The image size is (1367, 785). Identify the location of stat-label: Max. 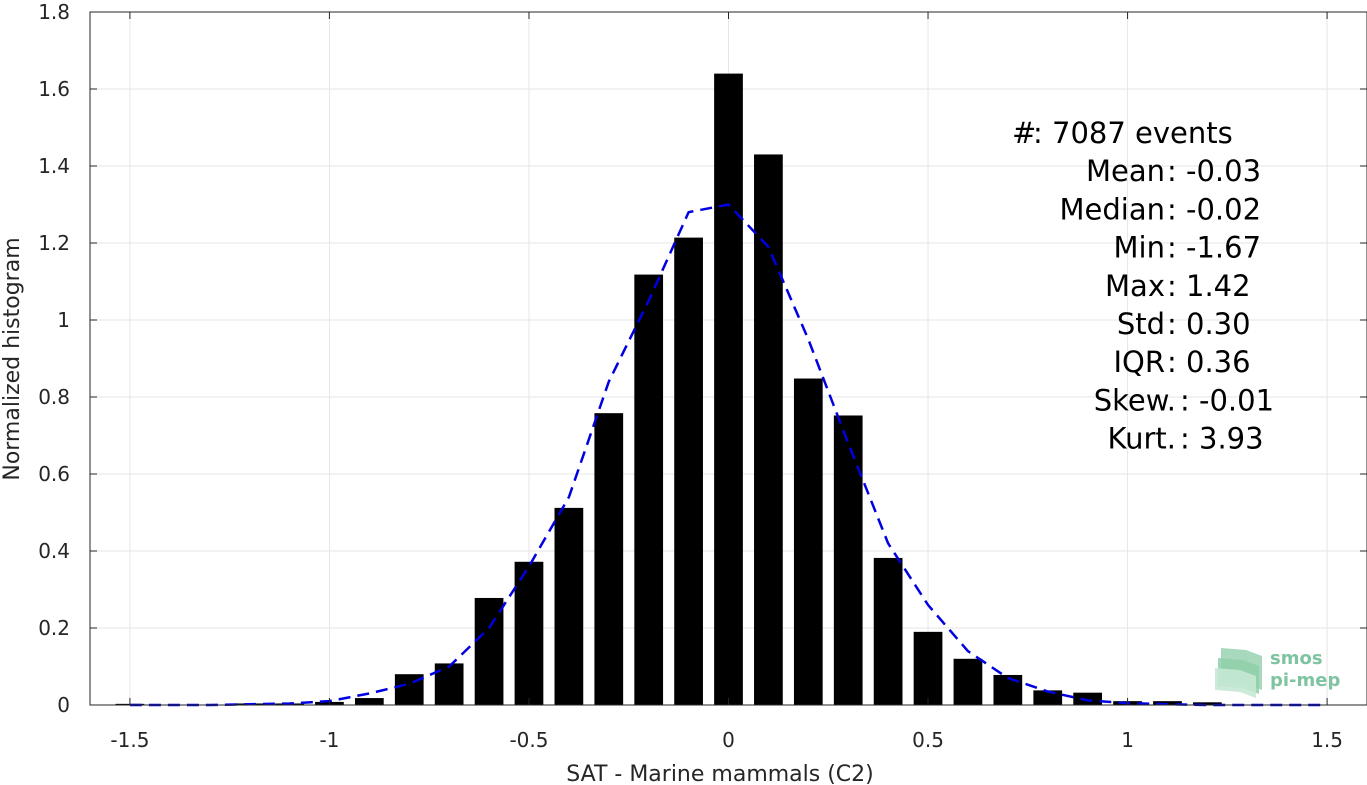
(1135, 286).